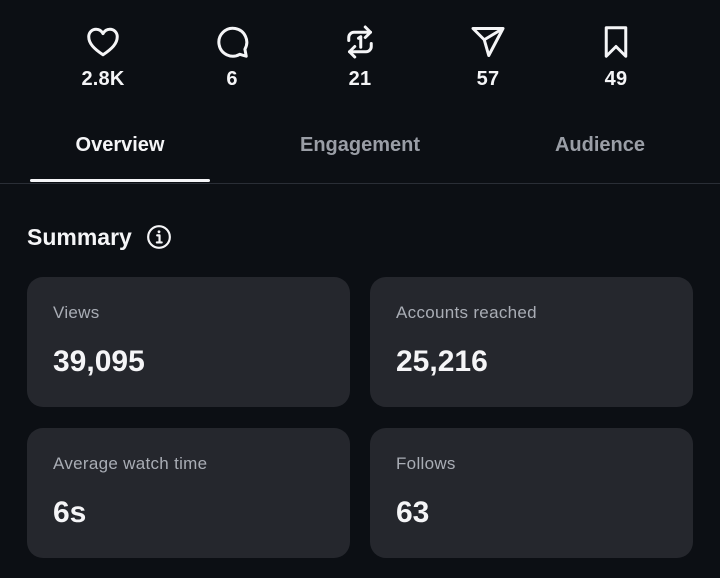 The width and height of the screenshot is (720, 578). Describe the element at coordinates (360, 42) in the screenshot. I see `repost-icon` at that location.